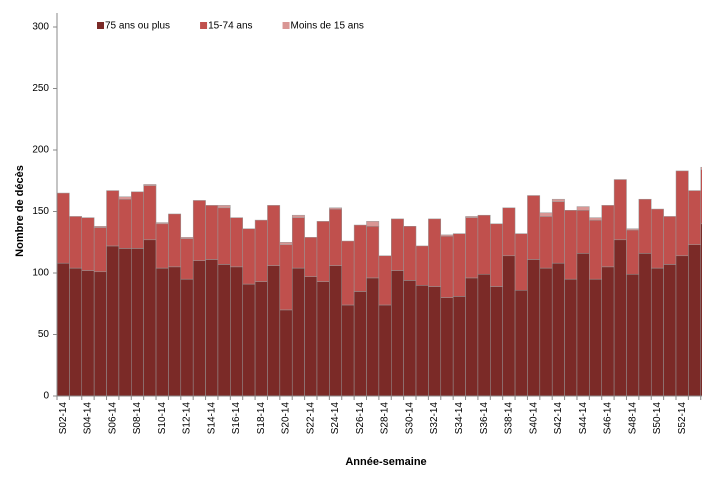  I want to click on x-tick-label: S52-14, so click(682, 418).